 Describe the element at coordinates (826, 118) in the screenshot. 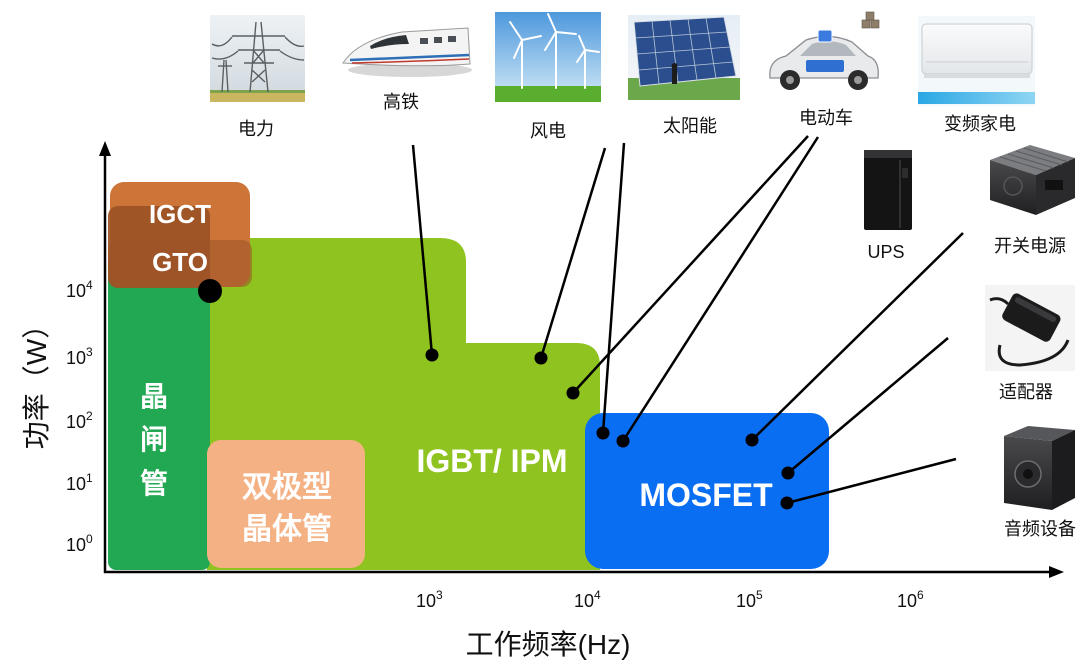

I see `electric-vehicle-label: 电动车` at that location.